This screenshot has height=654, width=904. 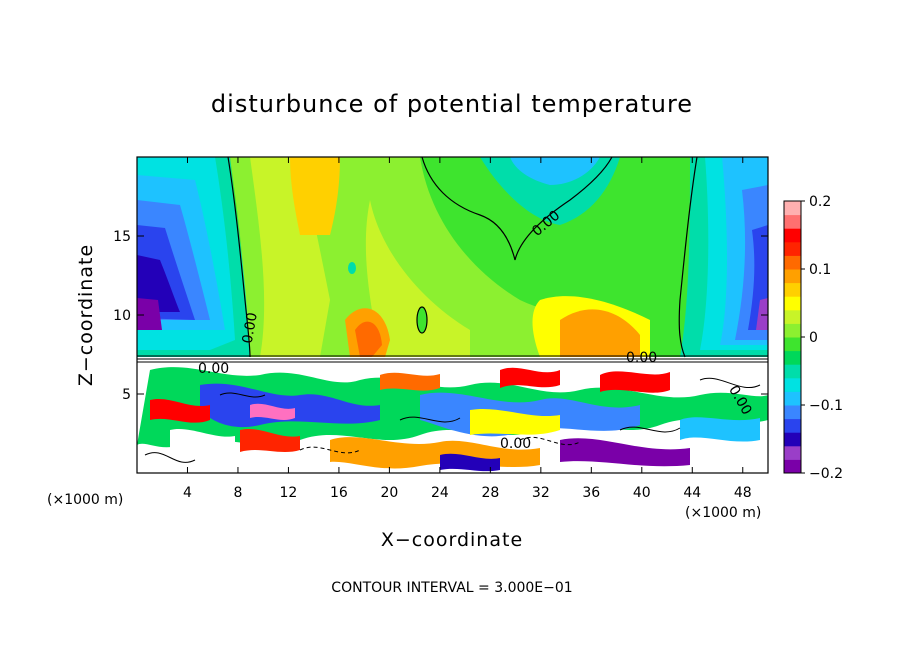 What do you see at coordinates (126, 395) in the screenshot?
I see `y-tick-label: 5` at bounding box center [126, 395].